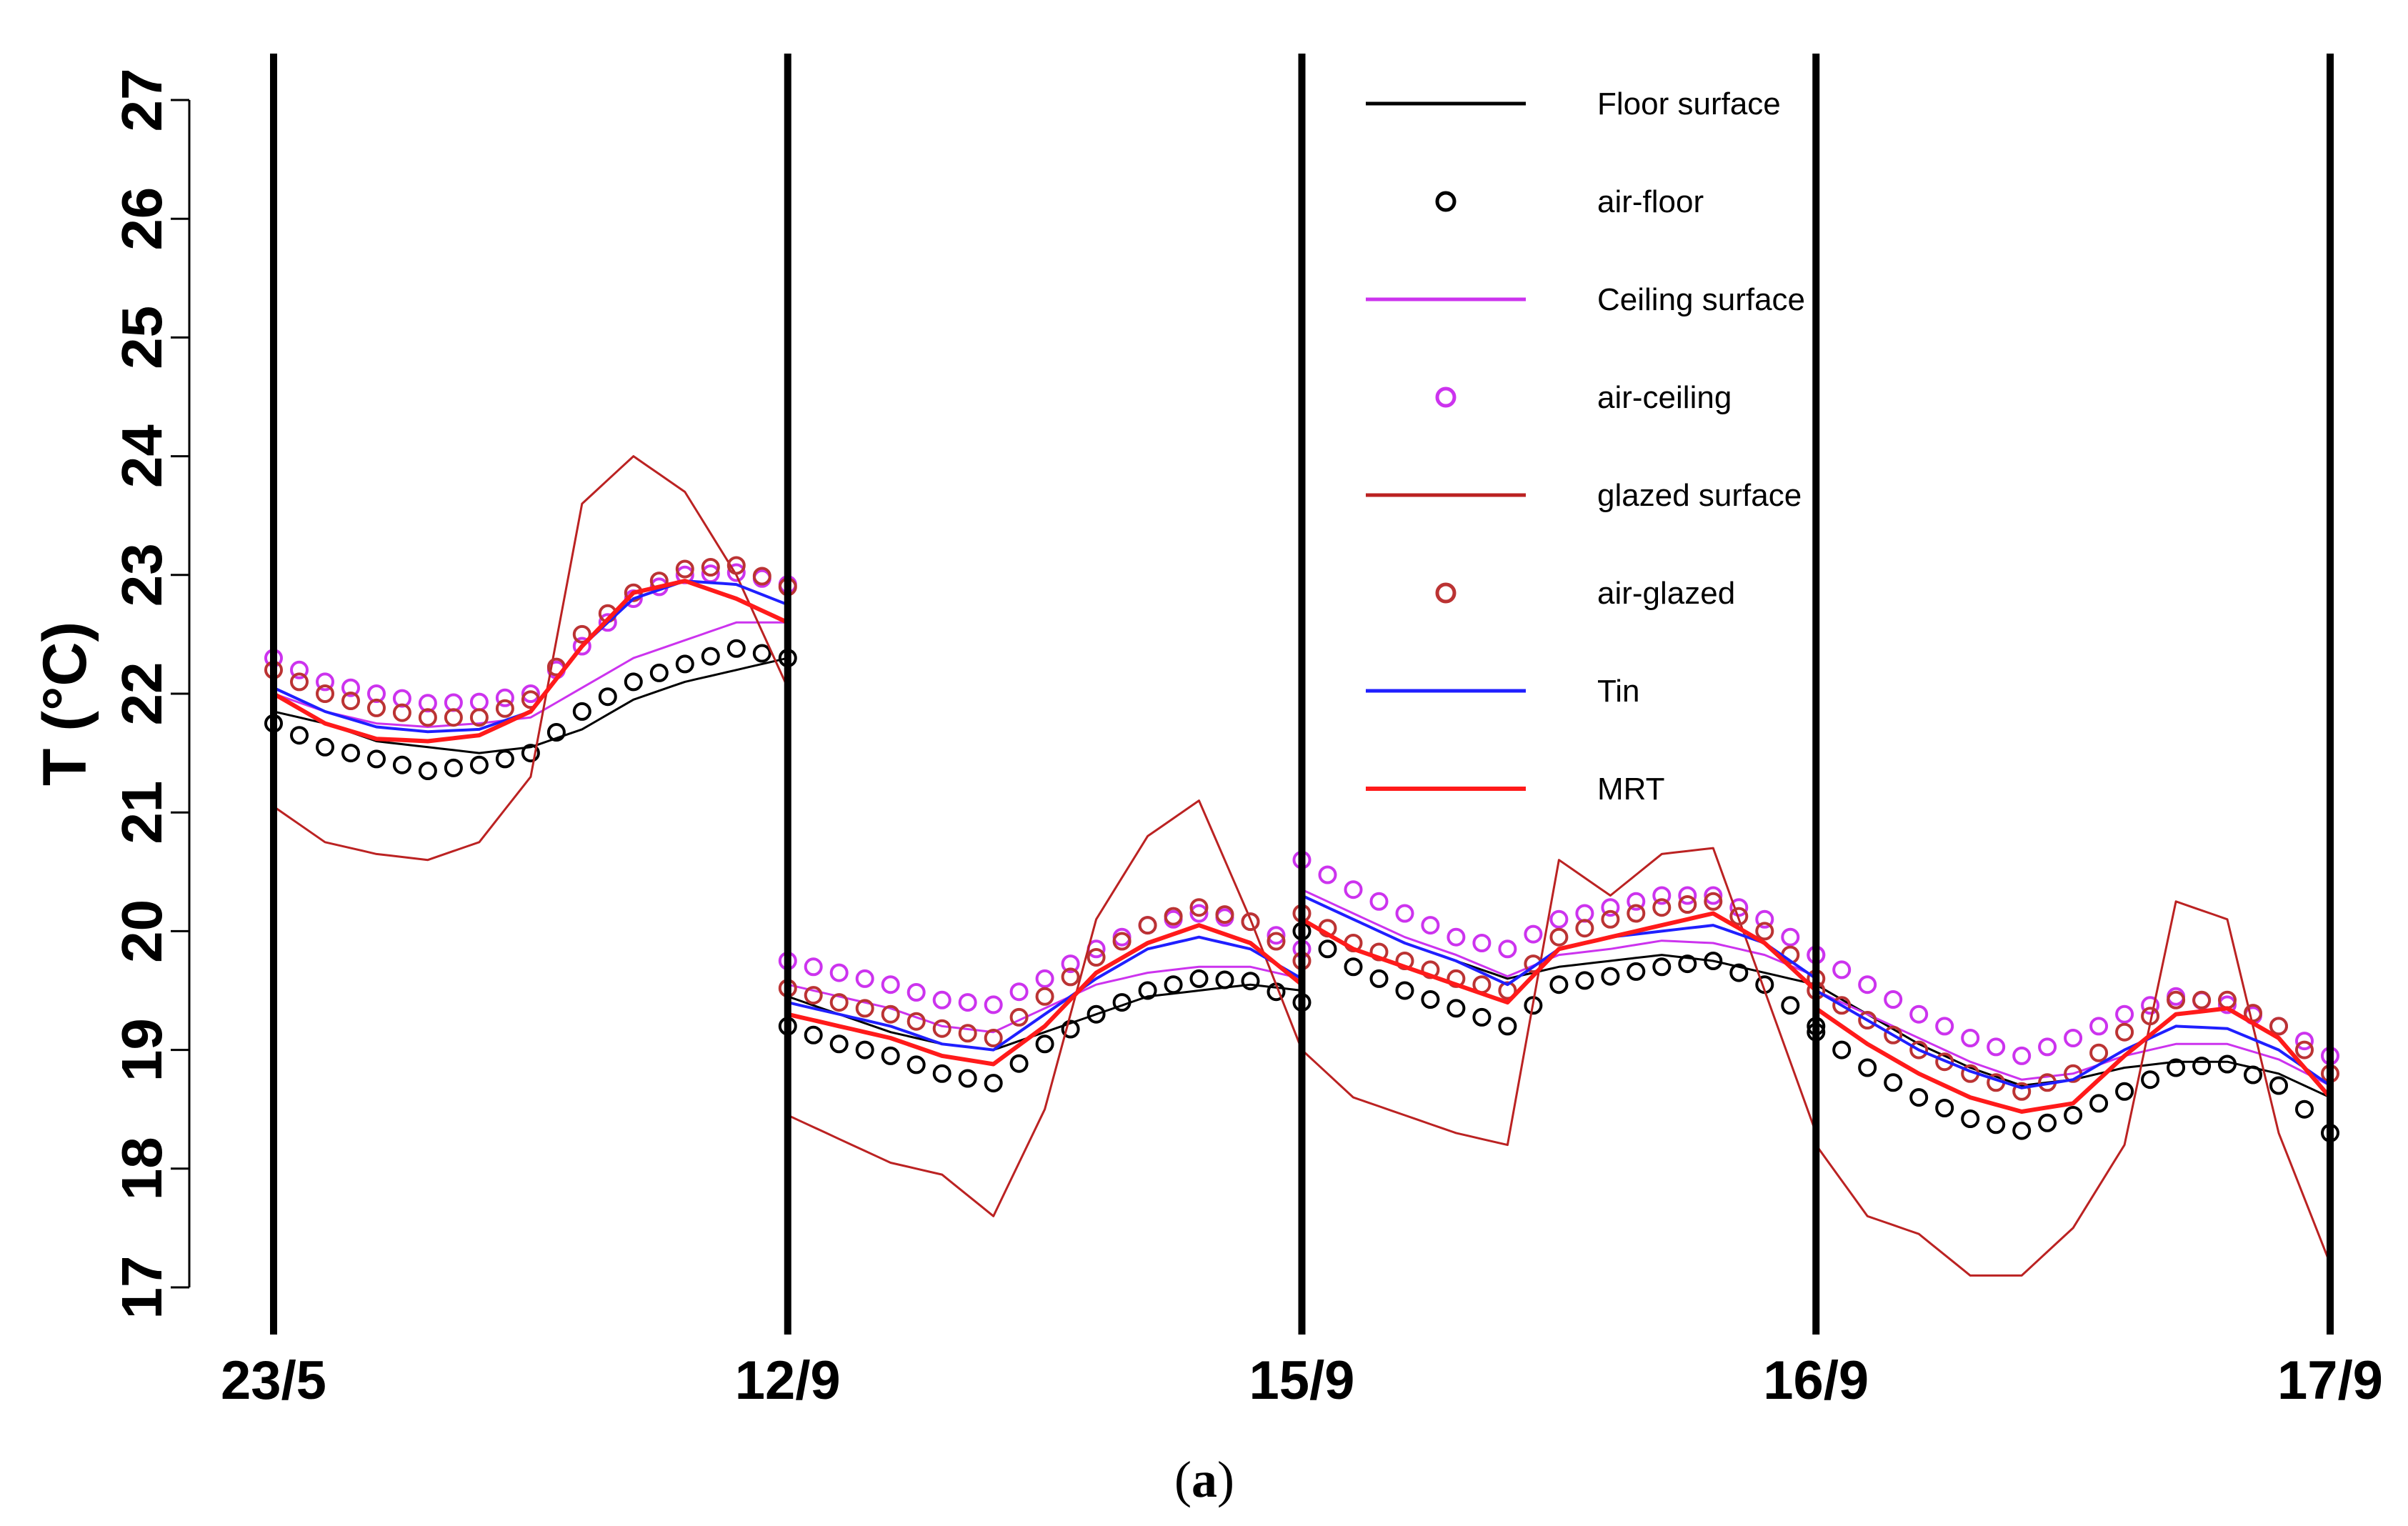 The image size is (2408, 1526). Describe the element at coordinates (1446, 397) in the screenshot. I see `legend-swatch-air-ceiling` at that location.